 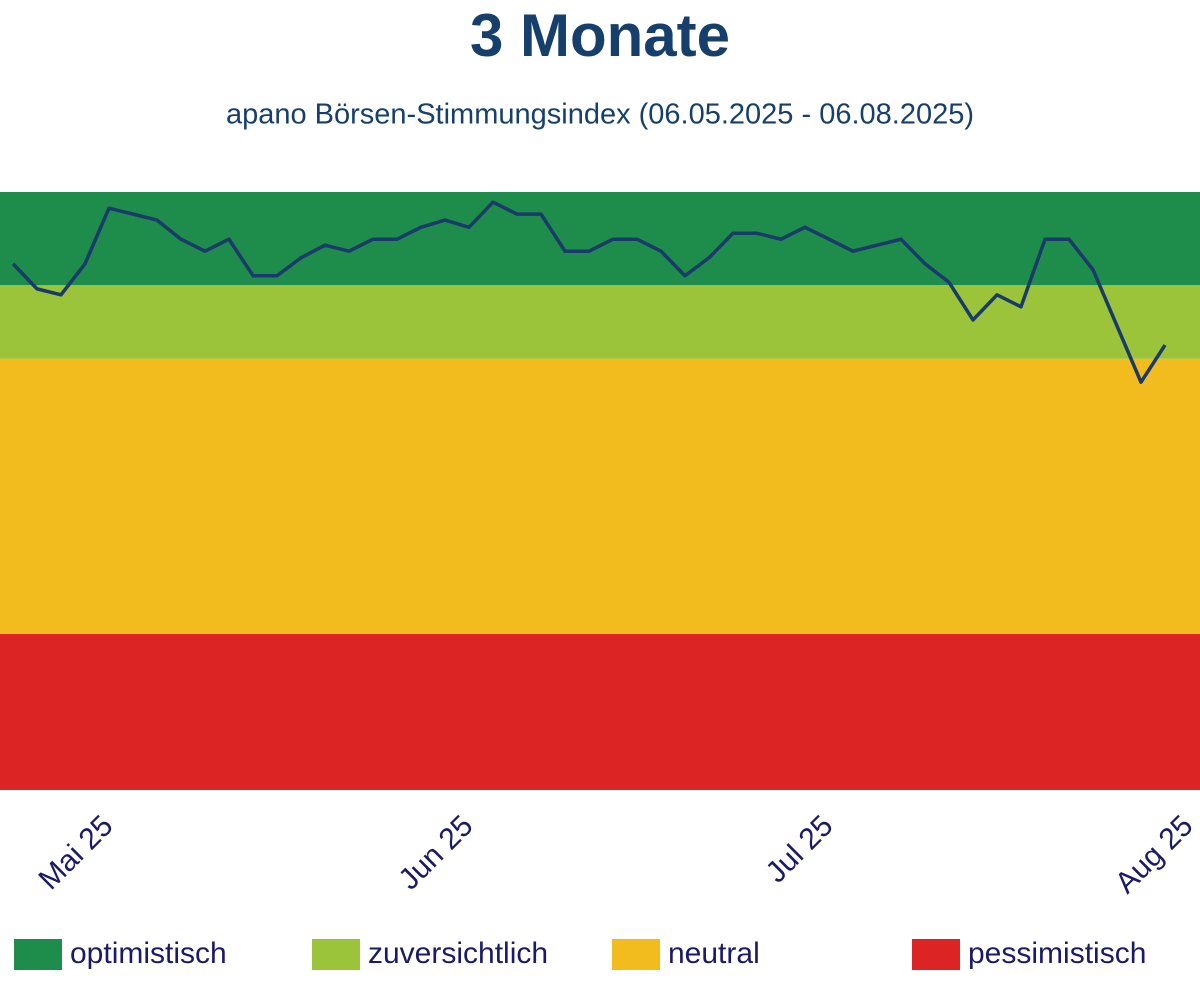 I want to click on chart-title: 3 Monate, so click(x=600, y=35).